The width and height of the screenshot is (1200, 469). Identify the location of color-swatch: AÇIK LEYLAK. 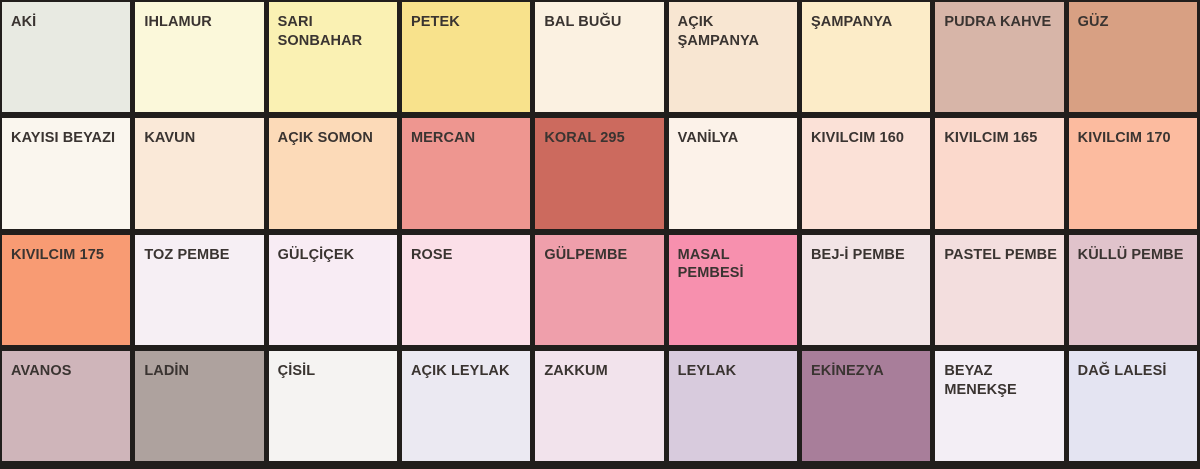
(466, 405).